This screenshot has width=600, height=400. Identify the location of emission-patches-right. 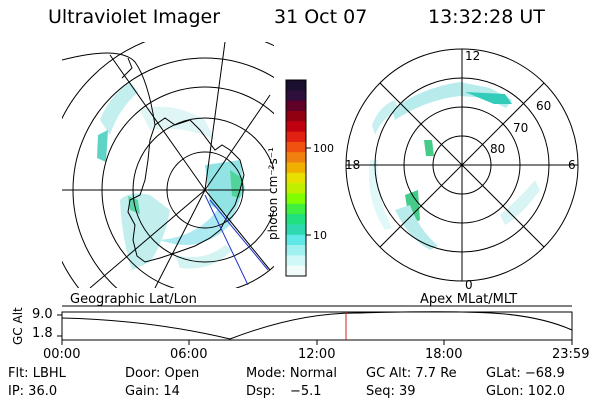
(454, 166).